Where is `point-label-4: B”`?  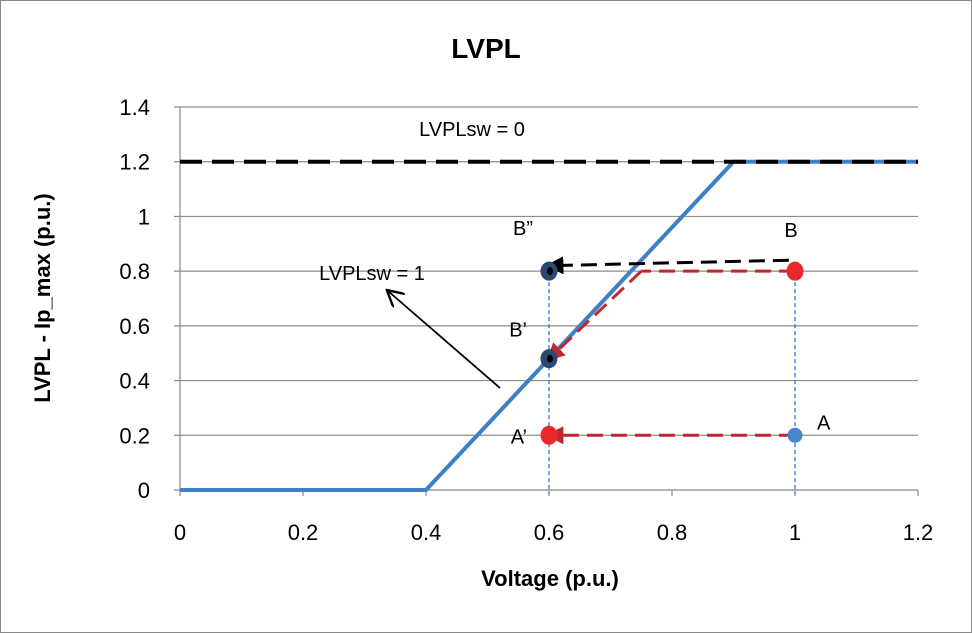
point-label-4: B” is located at coordinates (523, 229).